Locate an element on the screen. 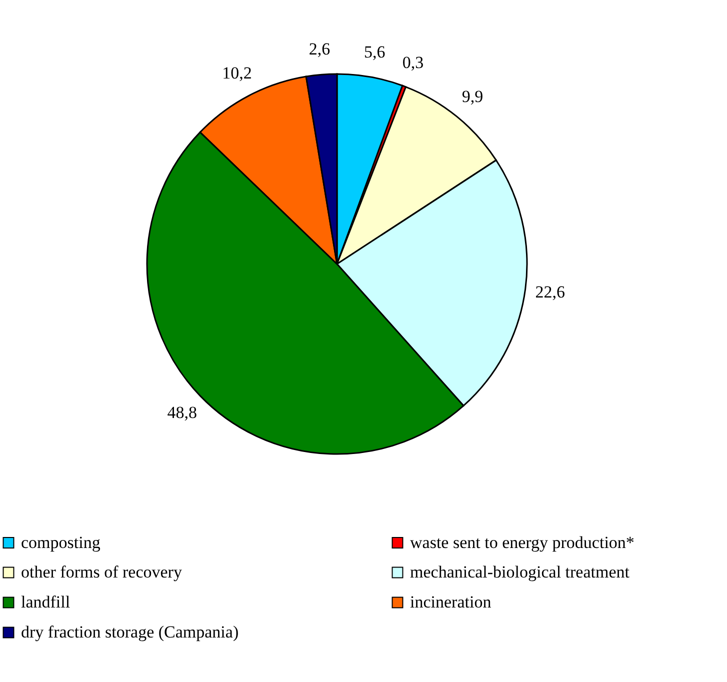  legend-label: mechanical-biological treatment is located at coordinates (520, 572).